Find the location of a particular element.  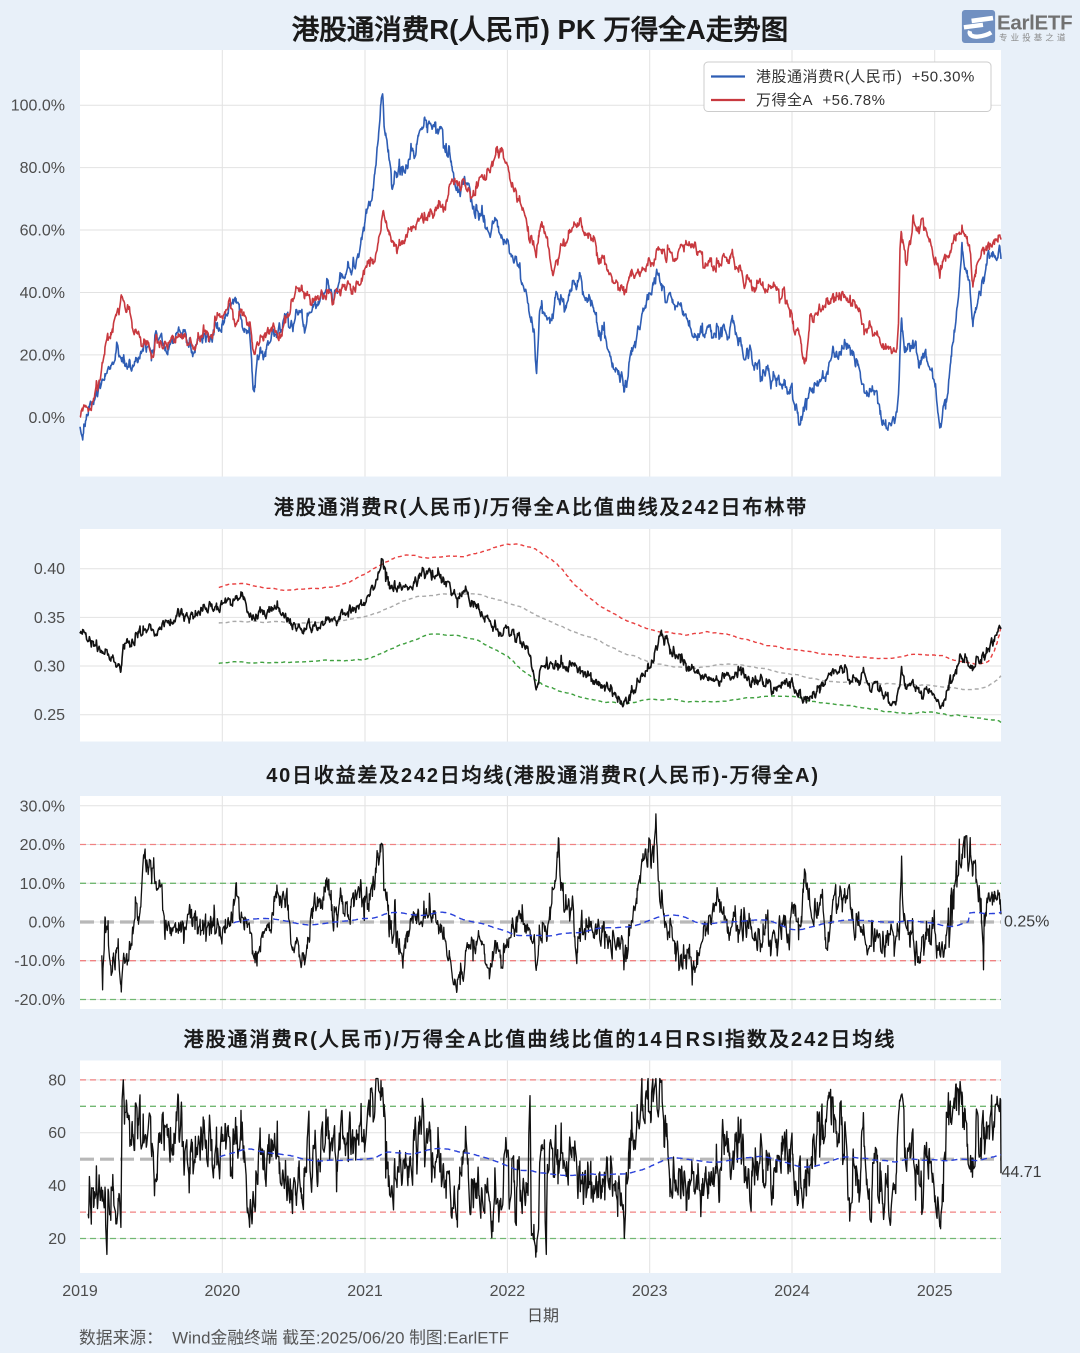

svg-text: 日期 is located at coordinates (543, 1316).